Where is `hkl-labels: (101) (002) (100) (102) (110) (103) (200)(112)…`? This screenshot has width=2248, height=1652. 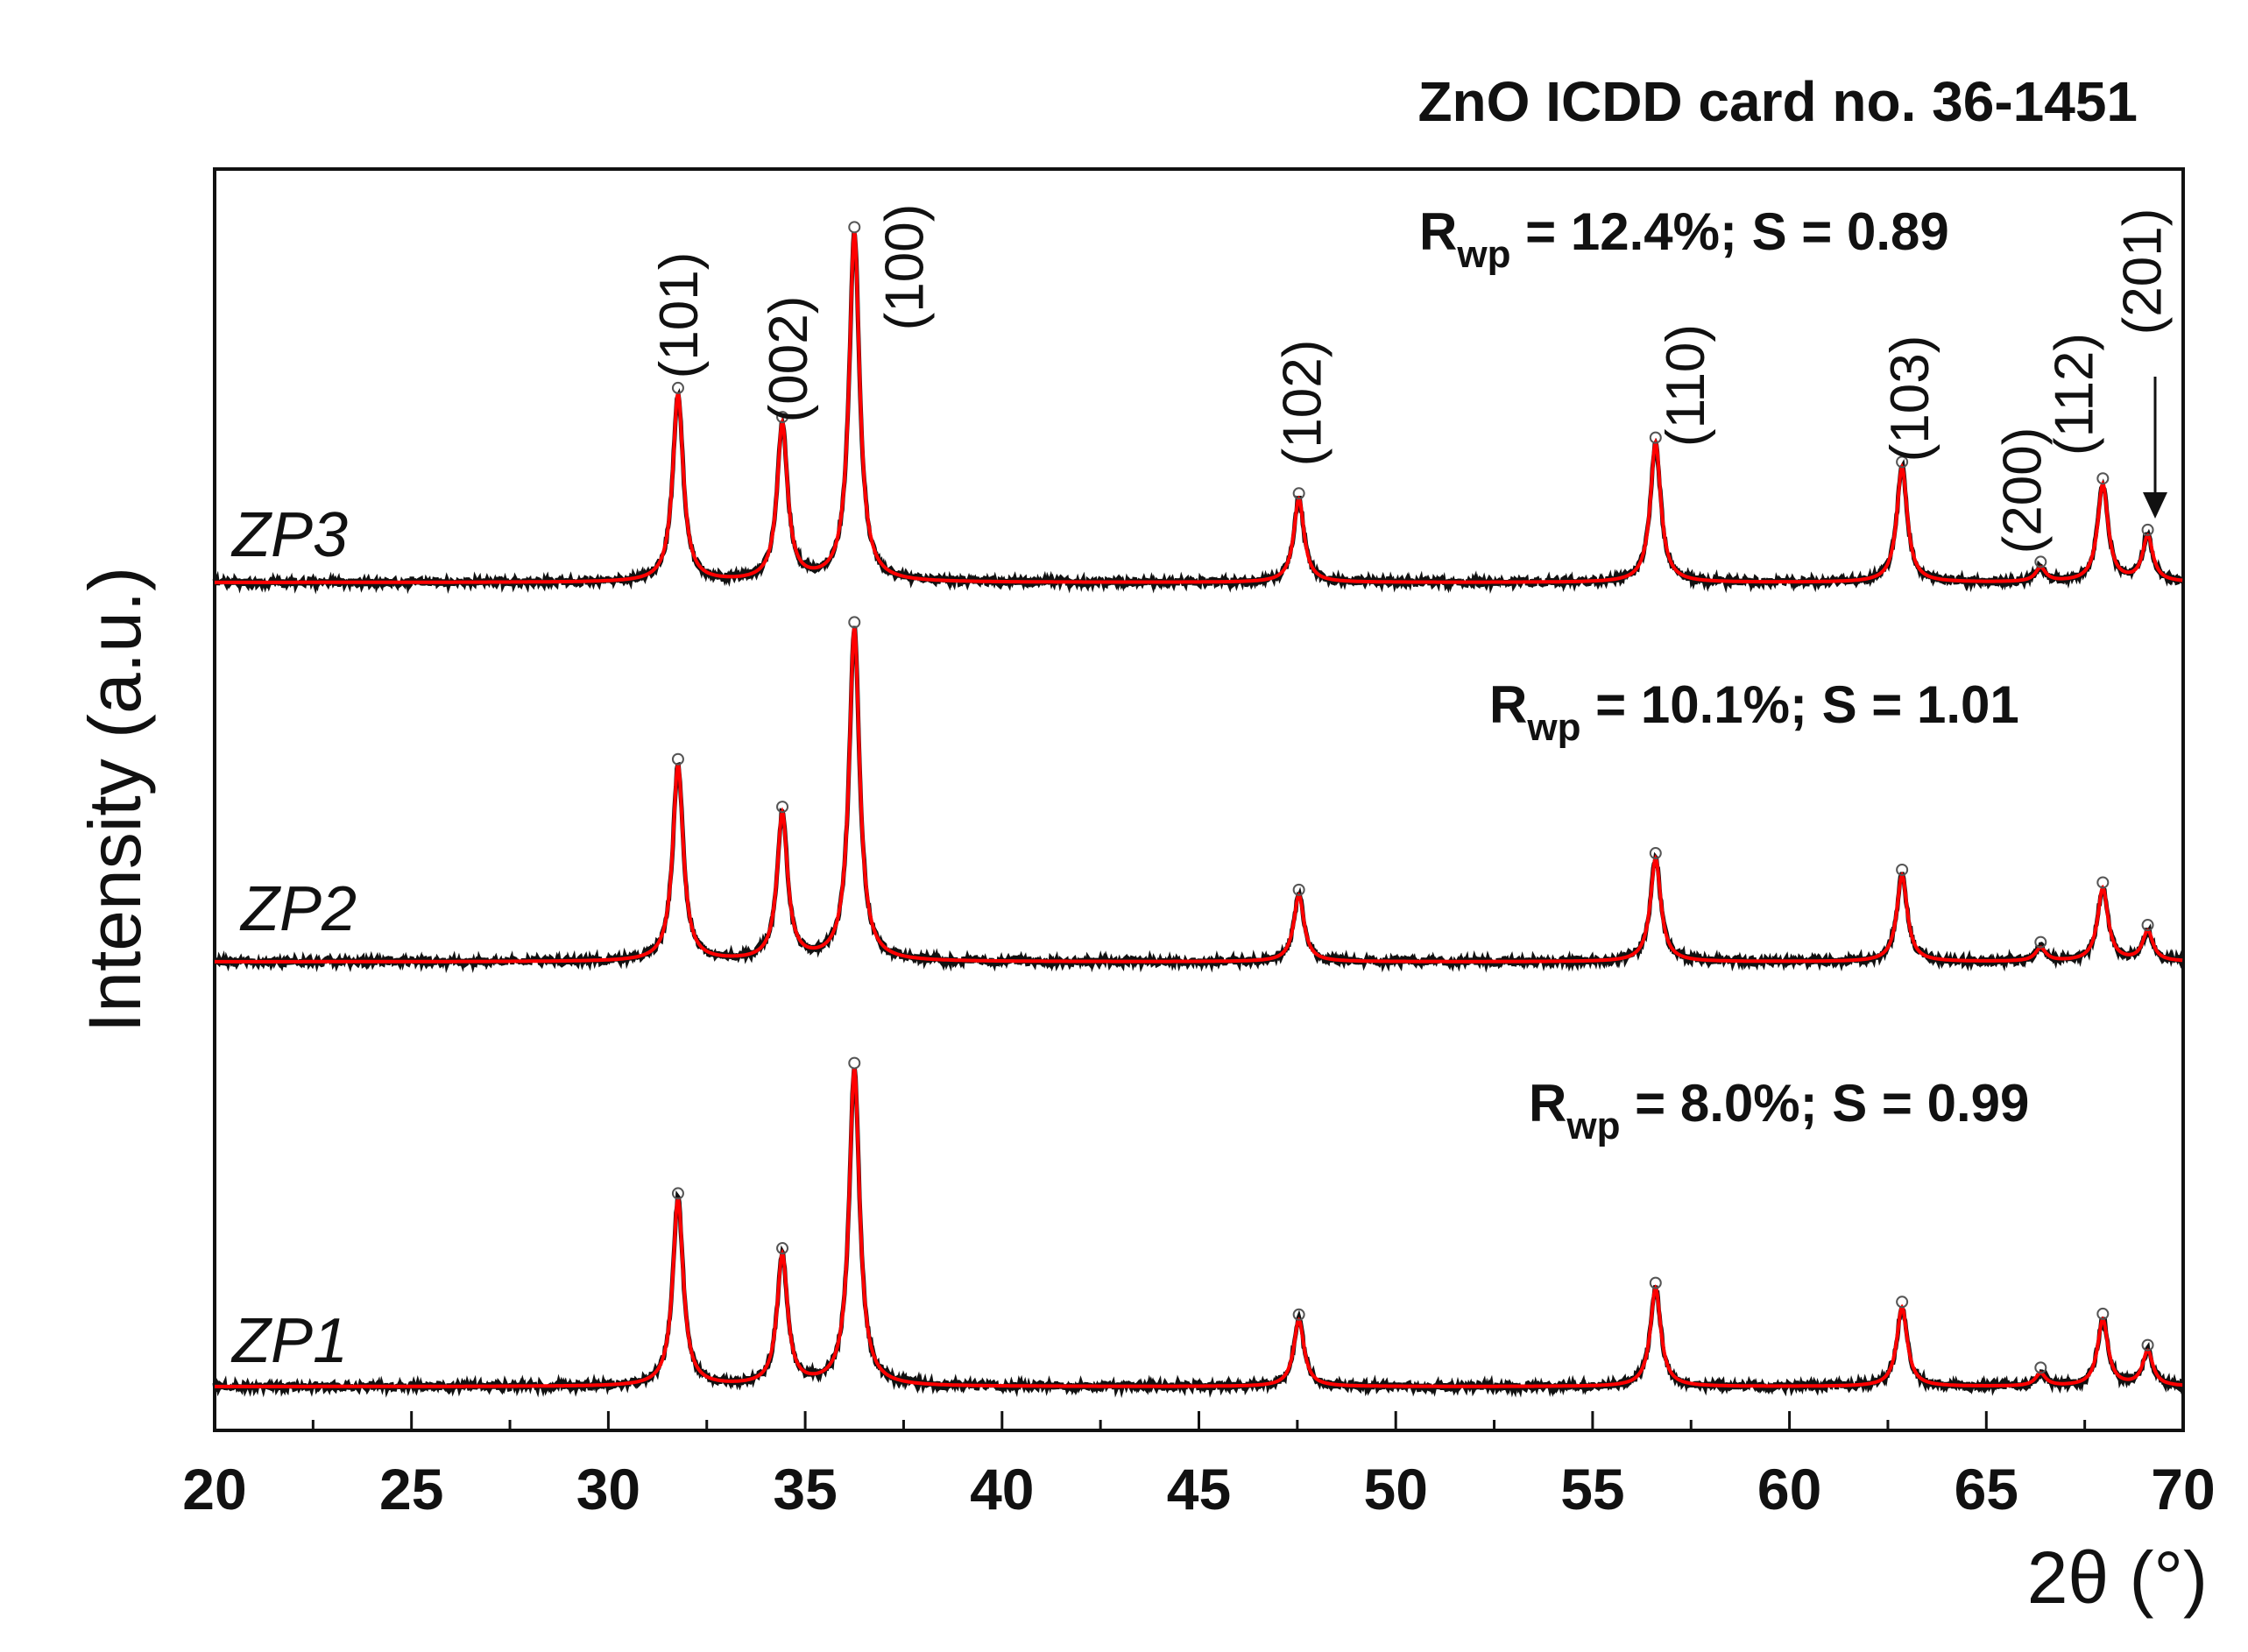 hkl-labels: (101) (002) (100) (102) (110) (103) (200)(112)… is located at coordinates (1412, 379).